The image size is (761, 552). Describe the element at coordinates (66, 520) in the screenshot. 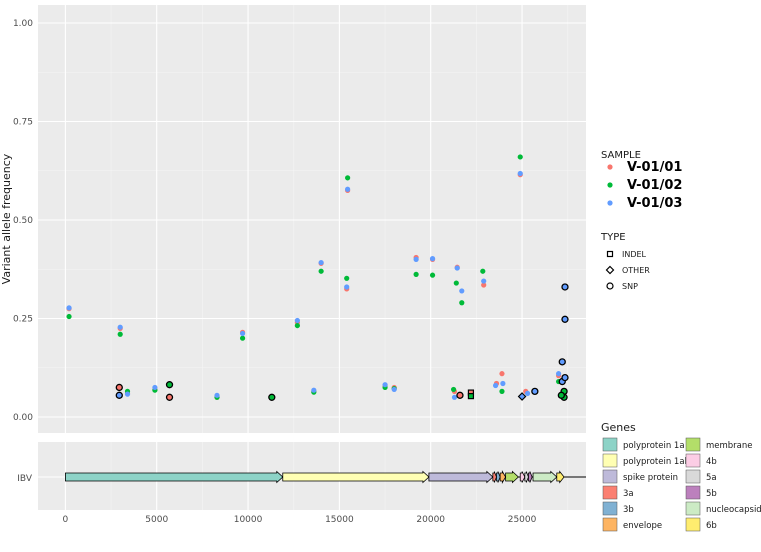

I see `x-tick-label: 0` at that location.